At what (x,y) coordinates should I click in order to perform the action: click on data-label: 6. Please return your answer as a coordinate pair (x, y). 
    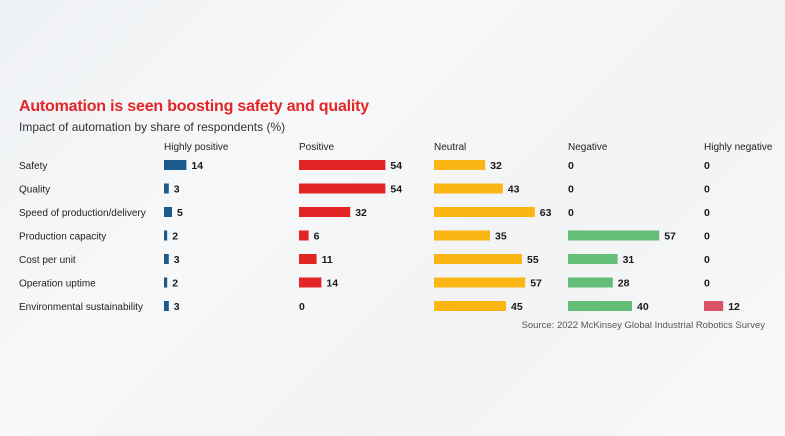
    Looking at the image, I should click on (317, 237).